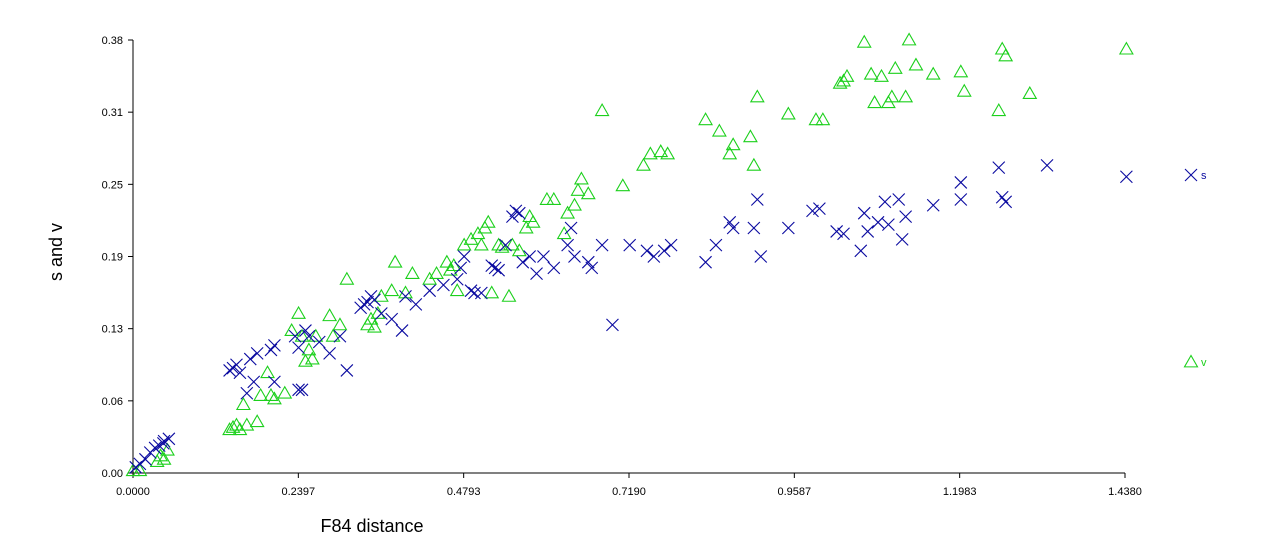 This screenshot has height=555, width=1263. I want to click on x-tick-label: 0.7190, so click(629, 492).